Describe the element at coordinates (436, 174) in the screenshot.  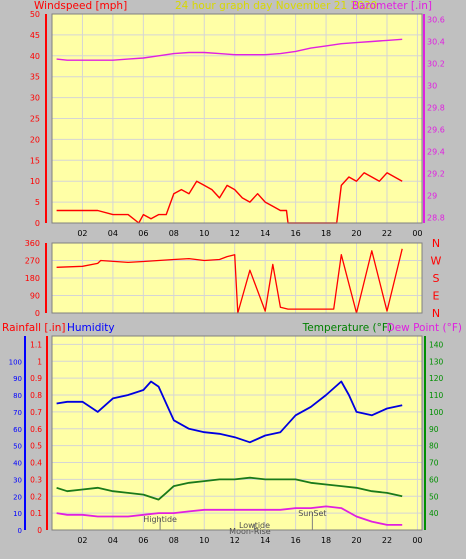
I see `baro-y-tick-label: 29.2` at that location.